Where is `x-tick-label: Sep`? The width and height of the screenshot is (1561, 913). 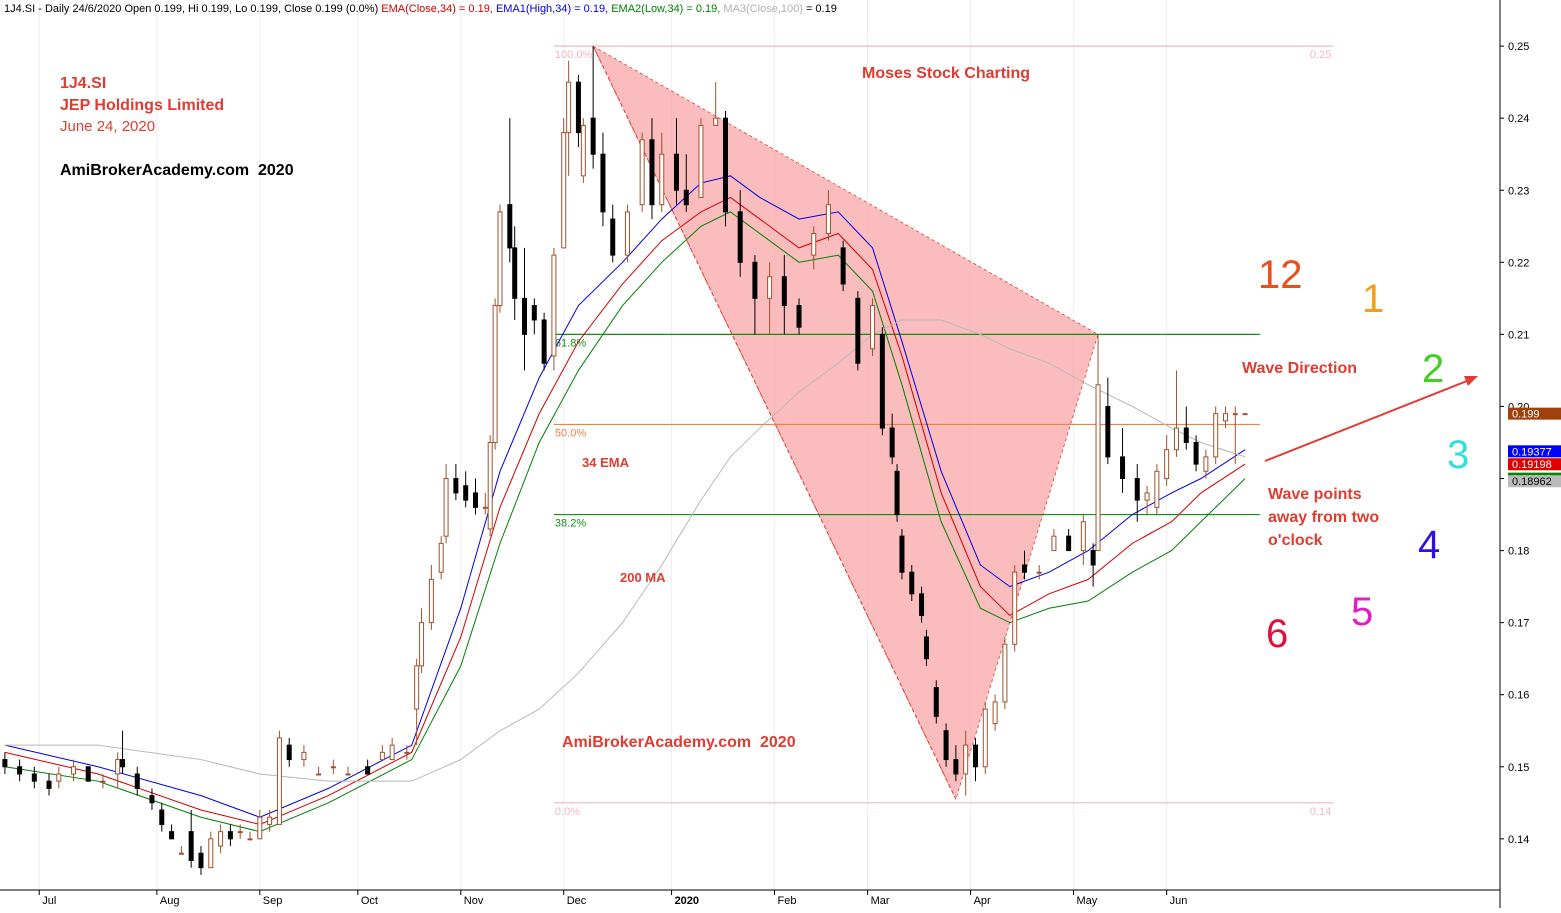
x-tick-label: Sep is located at coordinates (273, 901).